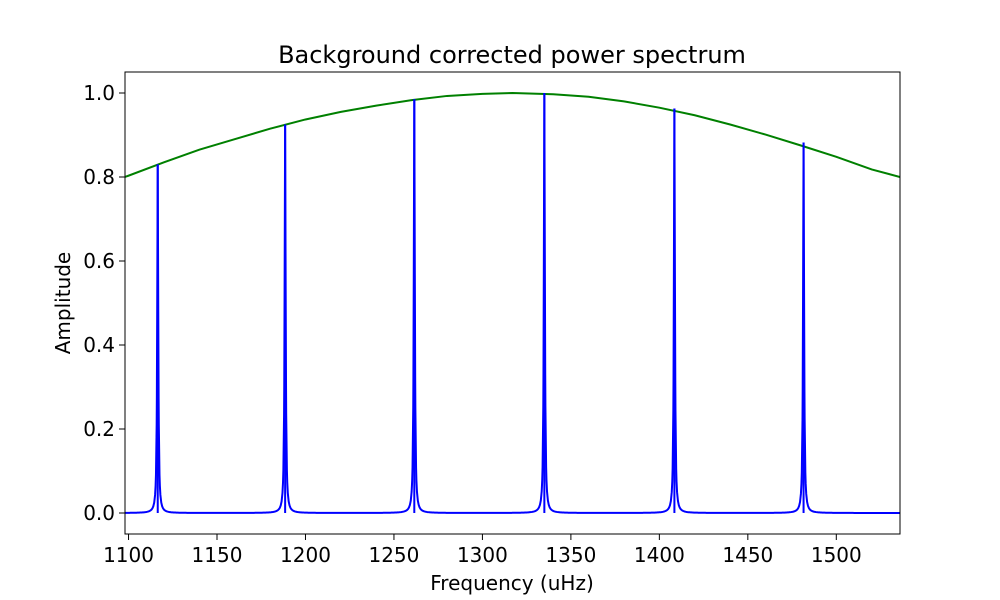 The height and width of the screenshot is (600, 1000). Describe the element at coordinates (512, 55) in the screenshot. I see `chart-title: Background corrected power spectrum` at that location.